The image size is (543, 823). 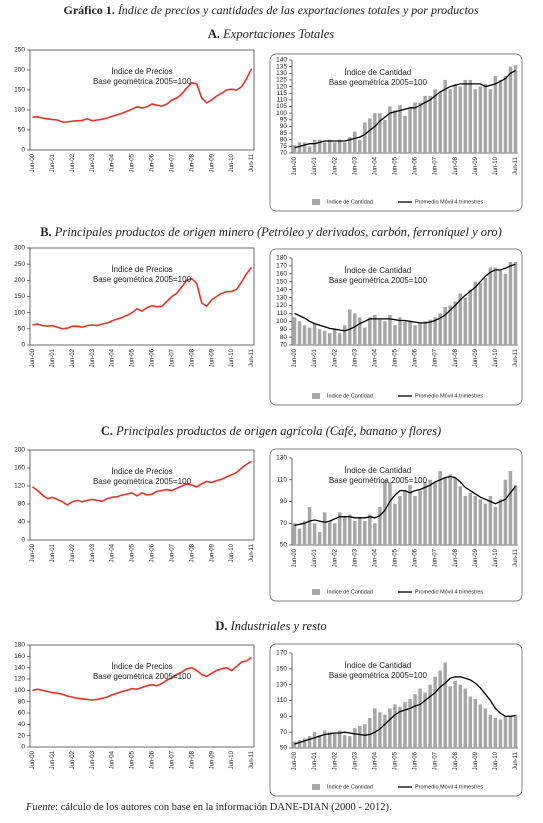 I want to click on y-tick-label: 110, so click(x=282, y=700).